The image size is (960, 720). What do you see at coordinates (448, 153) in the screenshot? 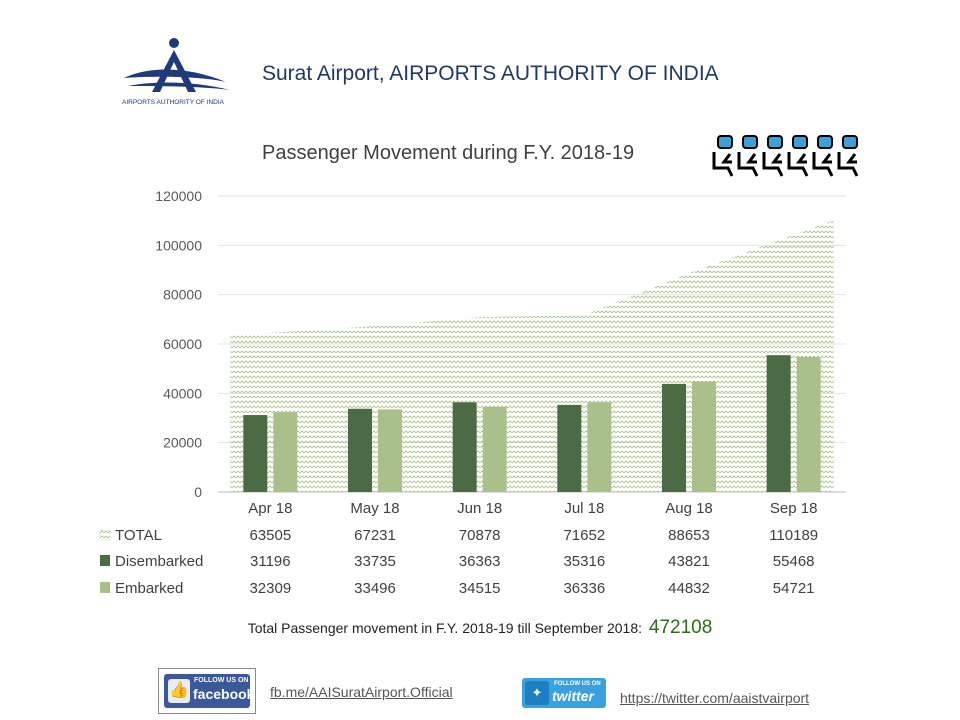
I see `chart-title: Passenger Movement during F.Y. 2018-19` at bounding box center [448, 153].